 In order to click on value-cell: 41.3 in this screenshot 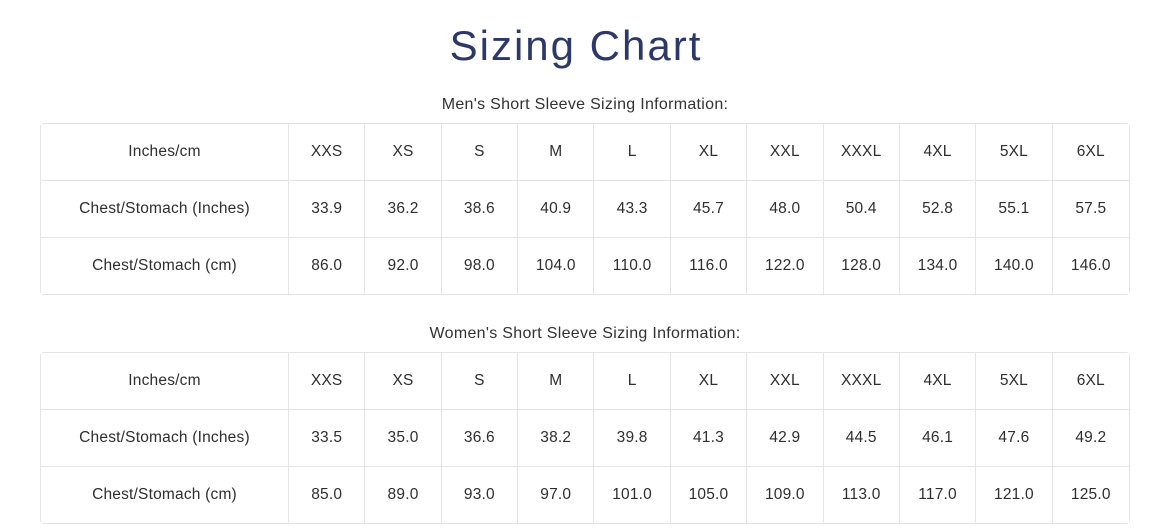, I will do `click(709, 439)`.